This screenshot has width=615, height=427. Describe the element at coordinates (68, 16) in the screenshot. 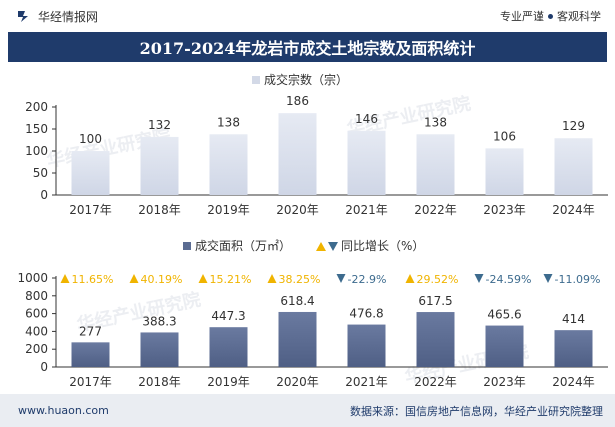

I see `brand-name: 华经情报网` at that location.